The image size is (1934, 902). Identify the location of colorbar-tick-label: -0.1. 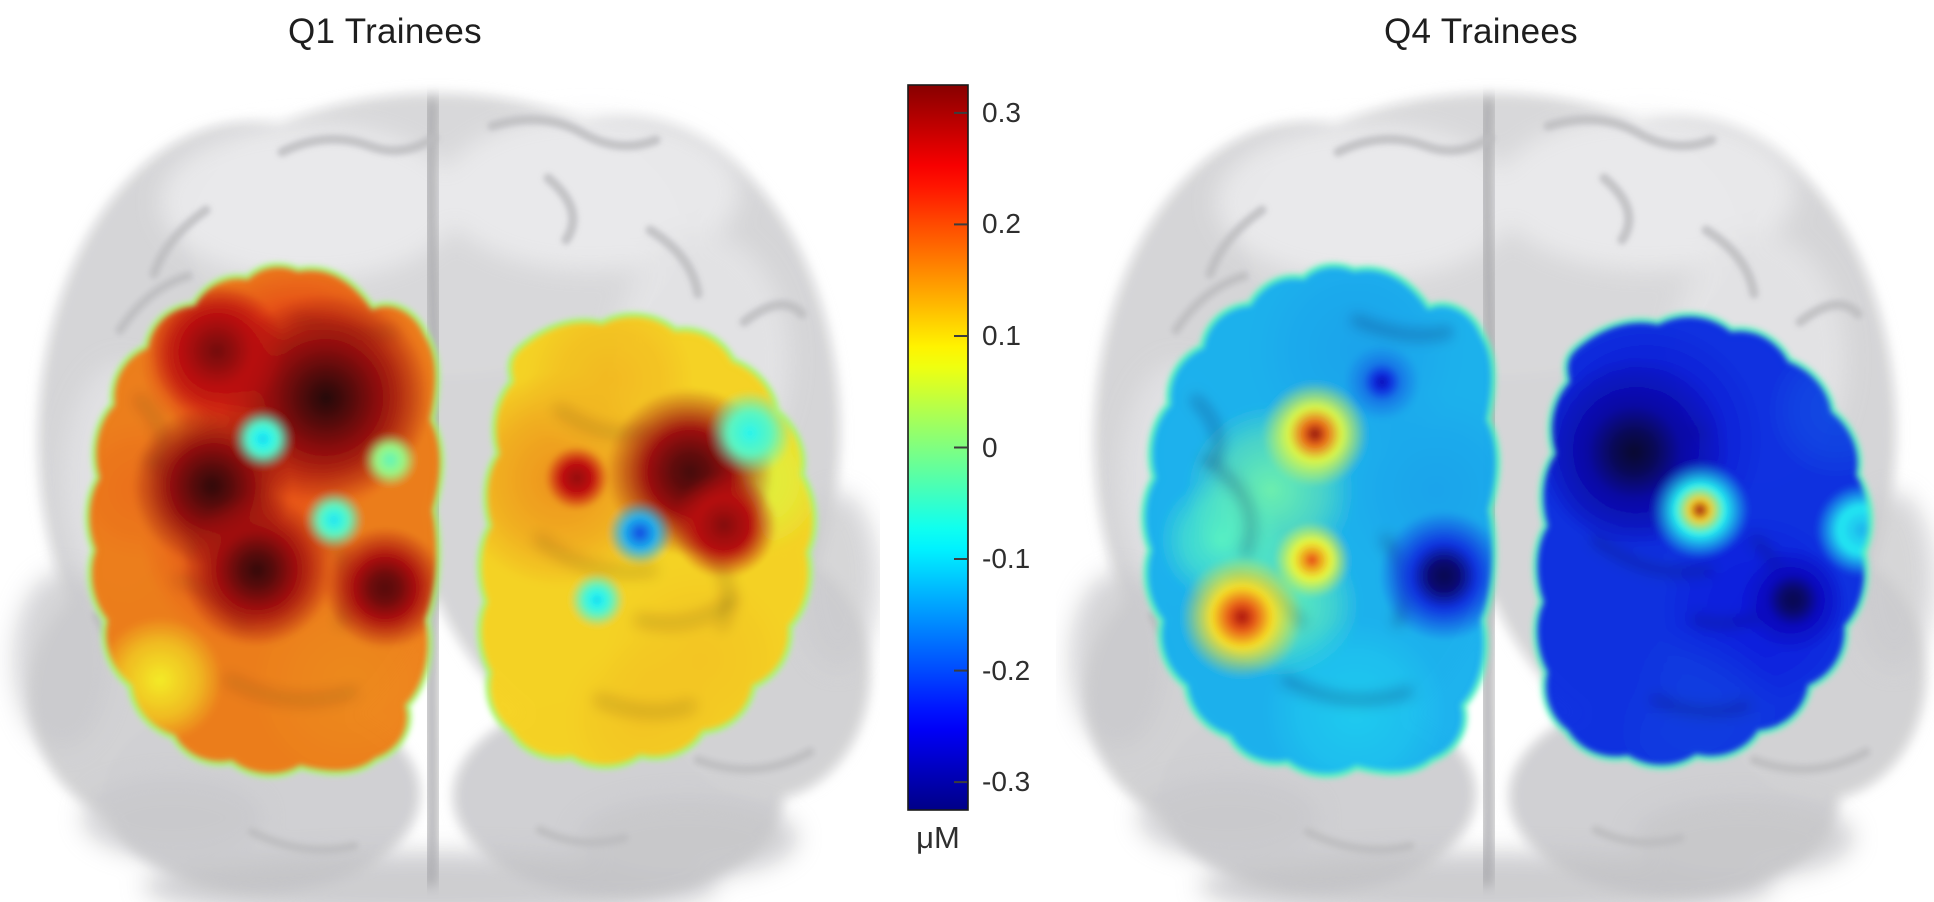
(1006, 558).